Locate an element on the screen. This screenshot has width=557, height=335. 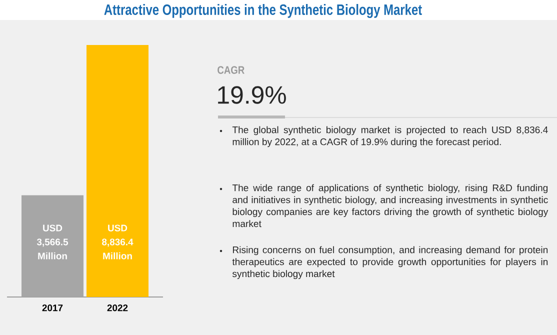
data-label: USD 8,836.4 Million is located at coordinates (118, 242).